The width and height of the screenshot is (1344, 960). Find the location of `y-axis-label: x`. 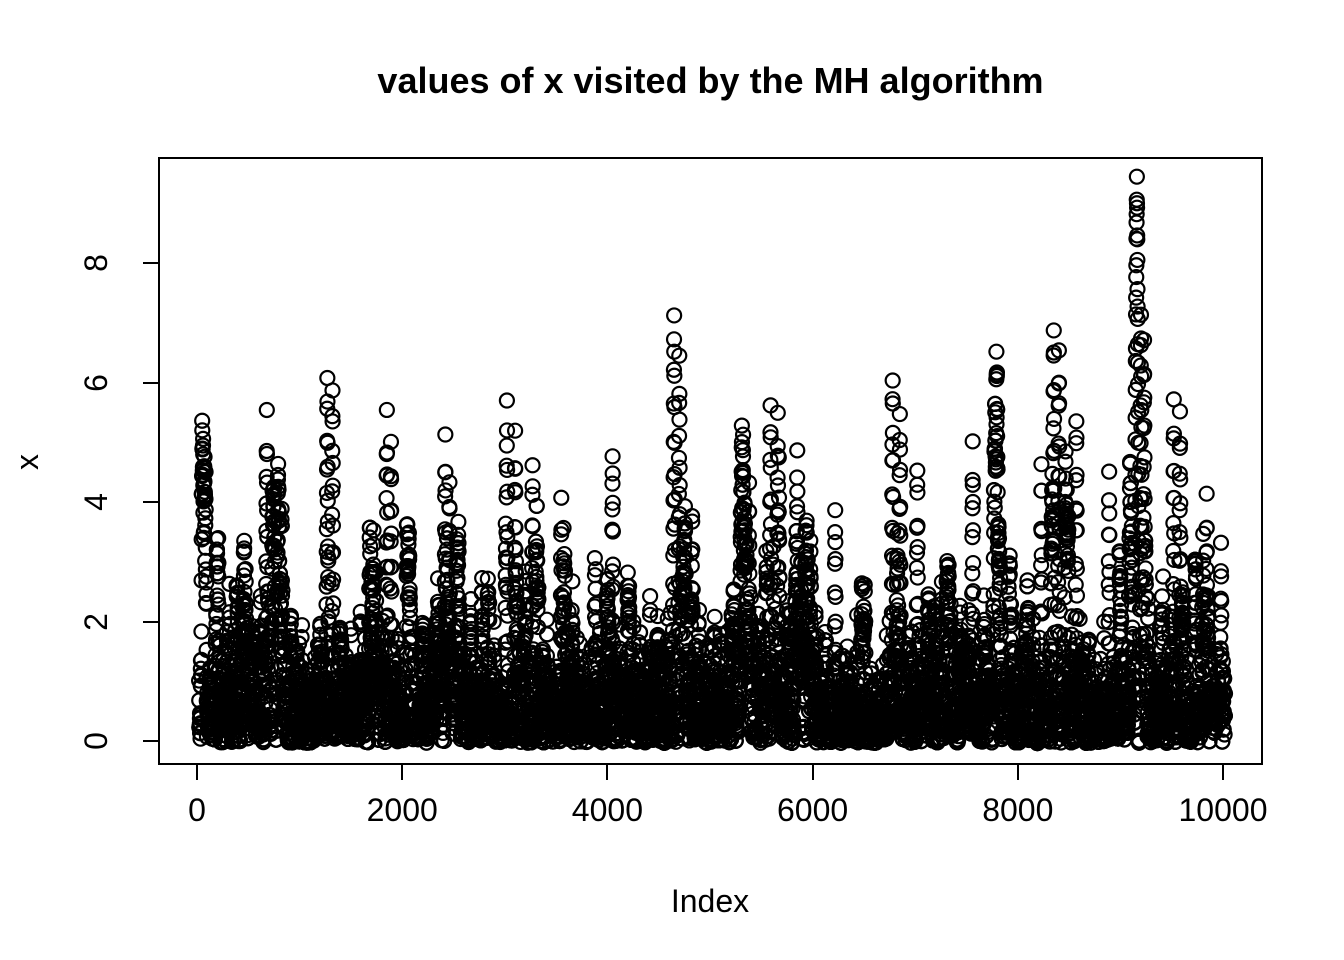

y-axis-label: x is located at coordinates (27, 462).